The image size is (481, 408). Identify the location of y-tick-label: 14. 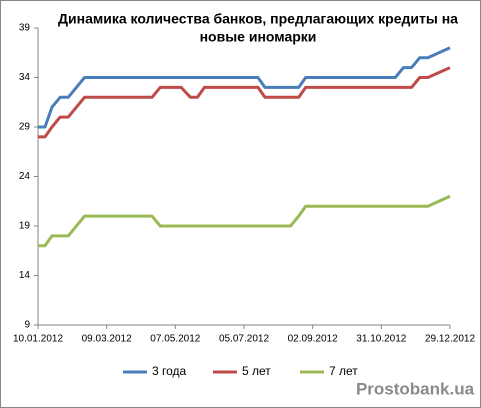
(25, 275).